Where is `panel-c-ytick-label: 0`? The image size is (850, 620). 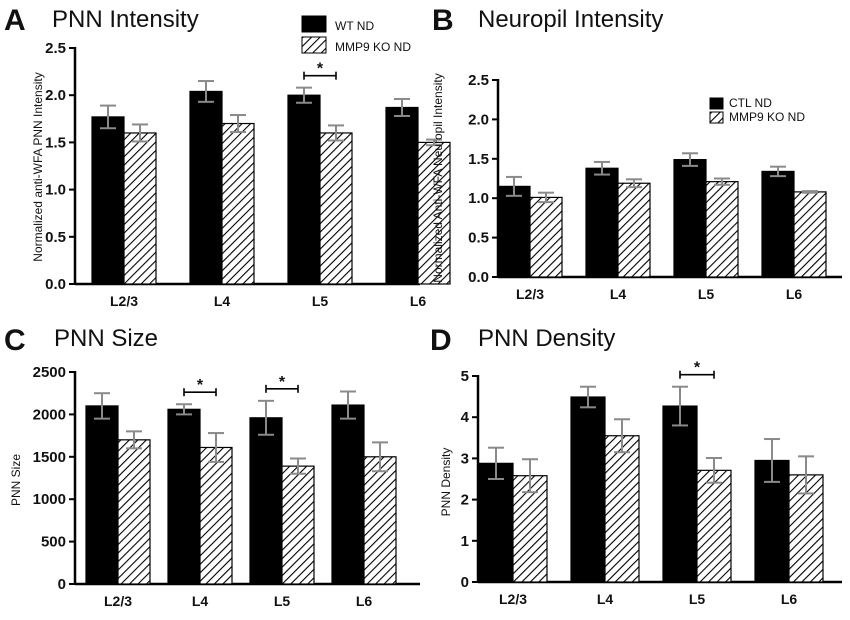 panel-c-ytick-label: 0 is located at coordinates (62, 584).